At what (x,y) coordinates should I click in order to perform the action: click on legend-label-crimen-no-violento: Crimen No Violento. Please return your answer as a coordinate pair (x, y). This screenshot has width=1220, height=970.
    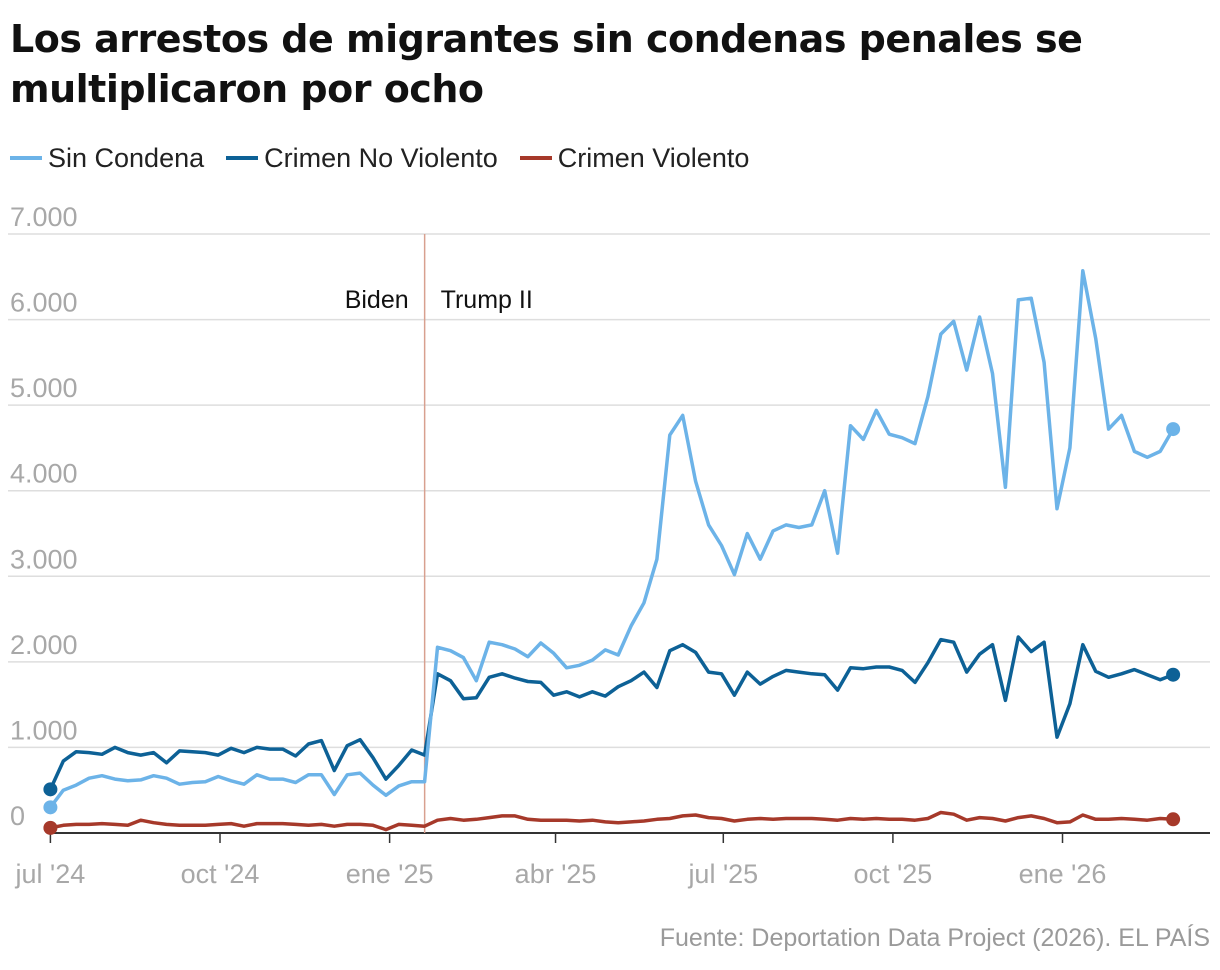
    Looking at the image, I should click on (381, 157).